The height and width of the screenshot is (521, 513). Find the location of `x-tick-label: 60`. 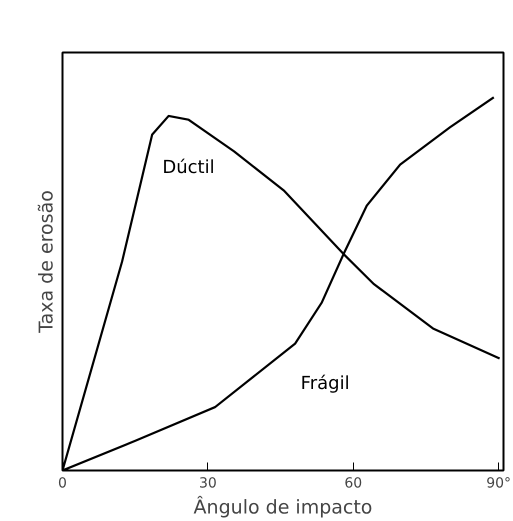

x-tick-label: 60 is located at coordinates (353, 484).